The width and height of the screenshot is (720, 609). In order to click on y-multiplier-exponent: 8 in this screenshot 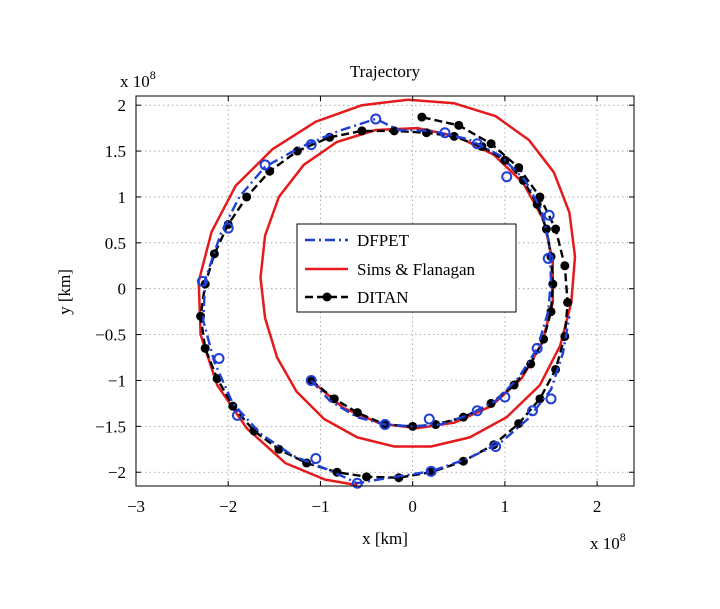, I will do `click(153, 75)`.